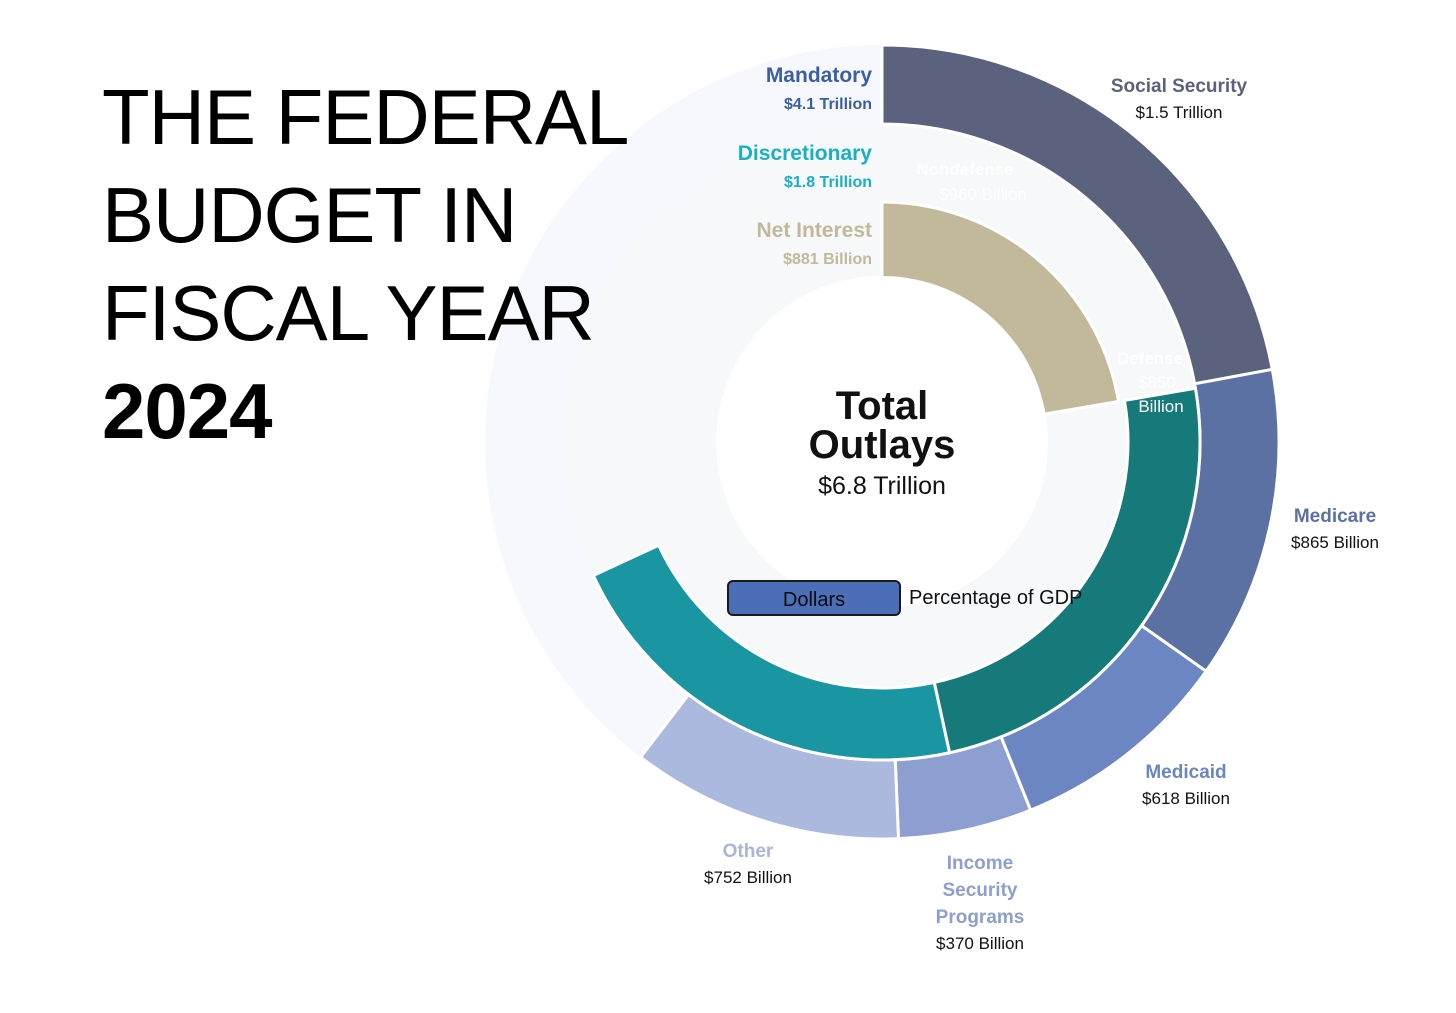  Describe the element at coordinates (348, 313) in the screenshot. I see `title-line-3: FISCAL YEAR` at that location.